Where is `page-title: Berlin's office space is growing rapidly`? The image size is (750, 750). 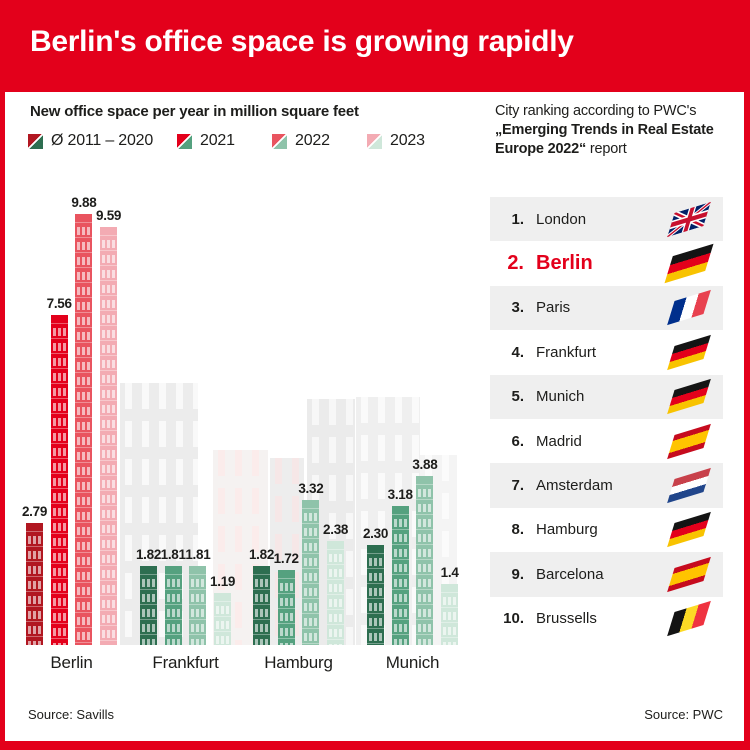
page-title: Berlin's office space is growing rapidly is located at coordinates (302, 41).